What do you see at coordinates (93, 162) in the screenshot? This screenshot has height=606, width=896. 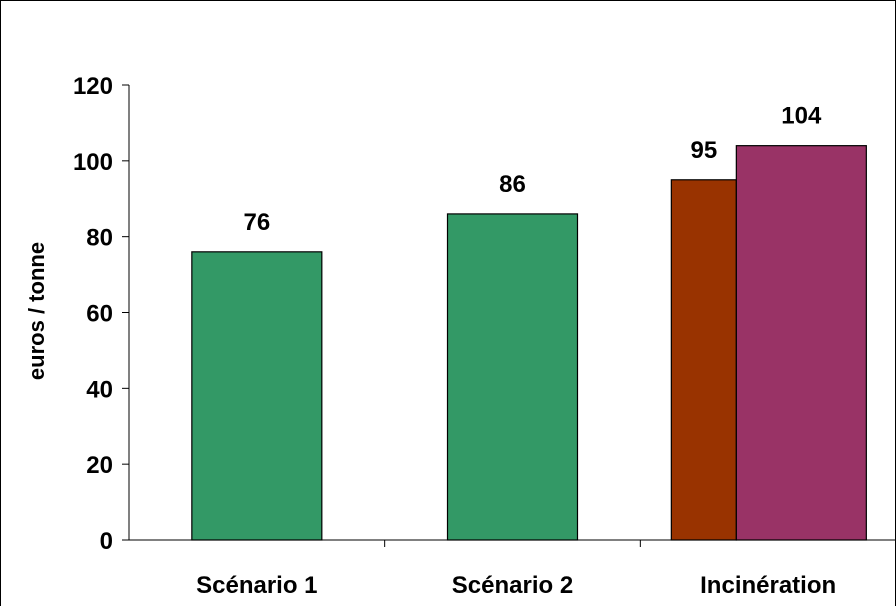 I see `y-tick-label: 100` at bounding box center [93, 162].